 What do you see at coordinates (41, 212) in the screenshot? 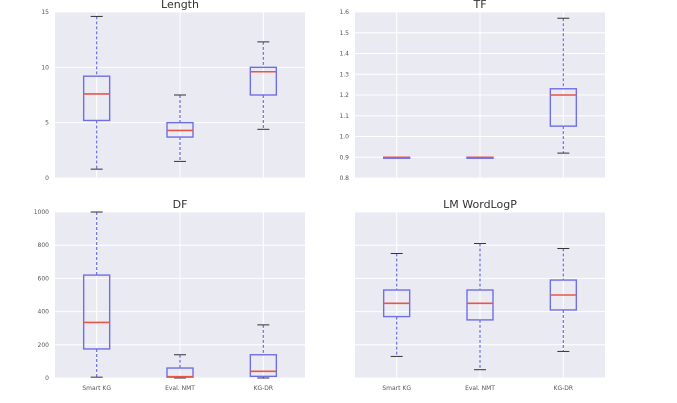
I see `y-tick-label: 1000` at bounding box center [41, 212].